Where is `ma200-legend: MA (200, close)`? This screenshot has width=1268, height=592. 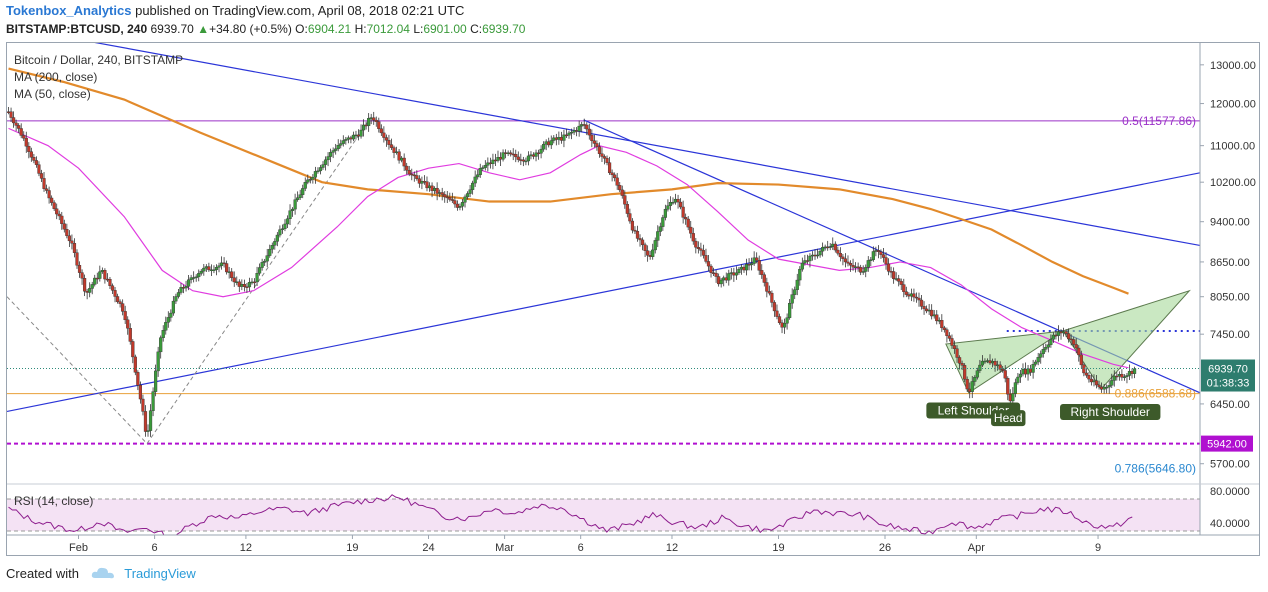 ma200-legend: MA (200, close) is located at coordinates (56, 77).